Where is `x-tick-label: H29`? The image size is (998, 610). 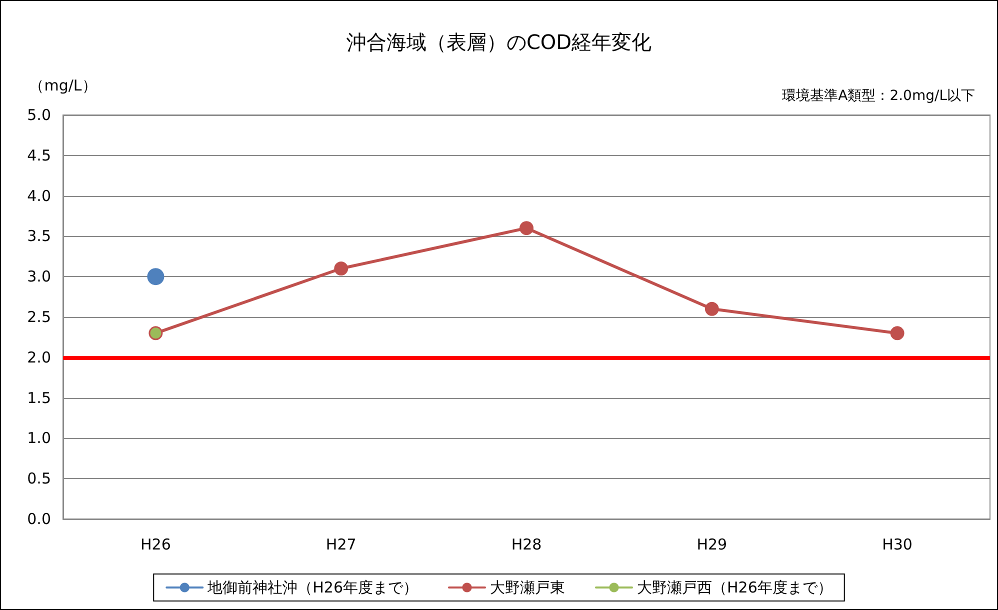
x-tick-label: H29 is located at coordinates (712, 545).